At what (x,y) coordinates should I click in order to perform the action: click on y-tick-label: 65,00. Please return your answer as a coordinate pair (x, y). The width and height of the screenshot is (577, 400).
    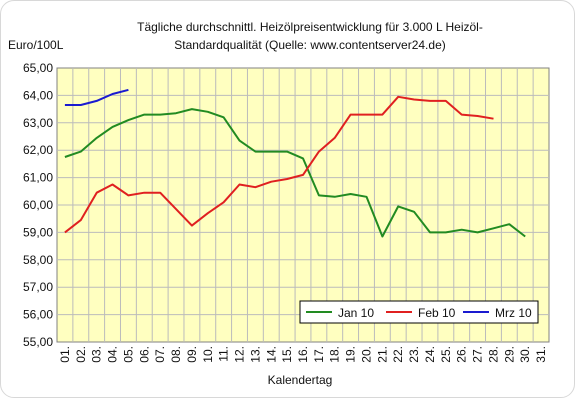
    Looking at the image, I should click on (38, 68).